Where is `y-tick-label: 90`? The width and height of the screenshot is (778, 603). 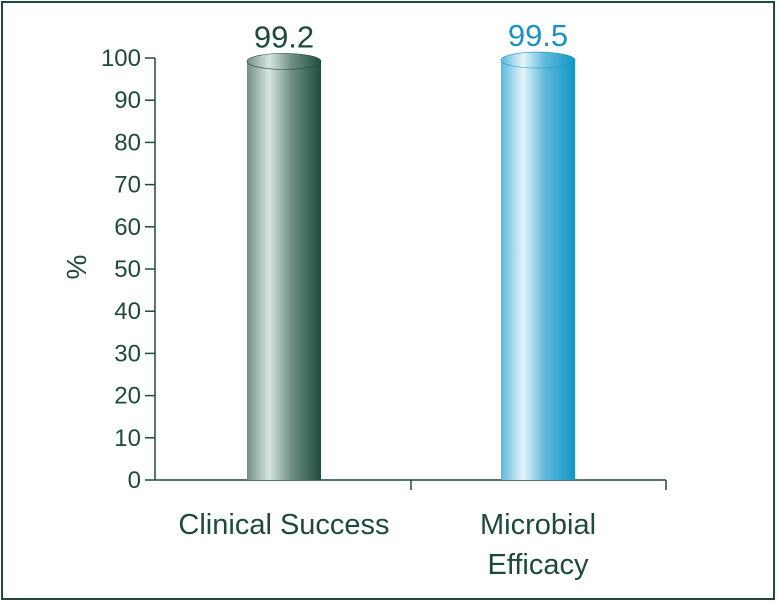 y-tick-label: 90 is located at coordinates (127, 100).